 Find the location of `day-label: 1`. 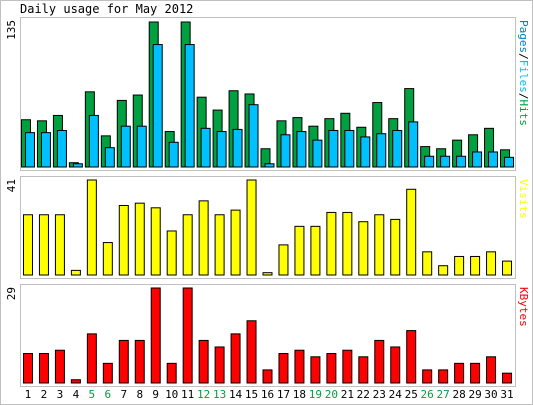

day-label: 1 is located at coordinates (28, 394).